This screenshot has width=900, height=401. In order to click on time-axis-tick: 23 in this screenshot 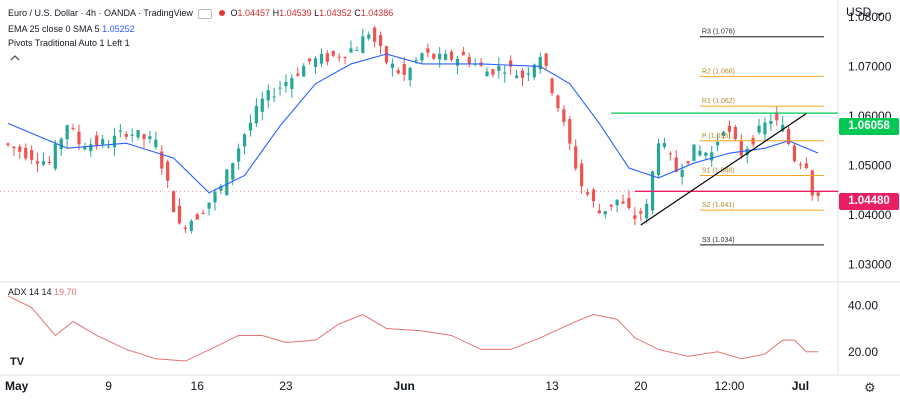, I will do `click(286, 386)`.